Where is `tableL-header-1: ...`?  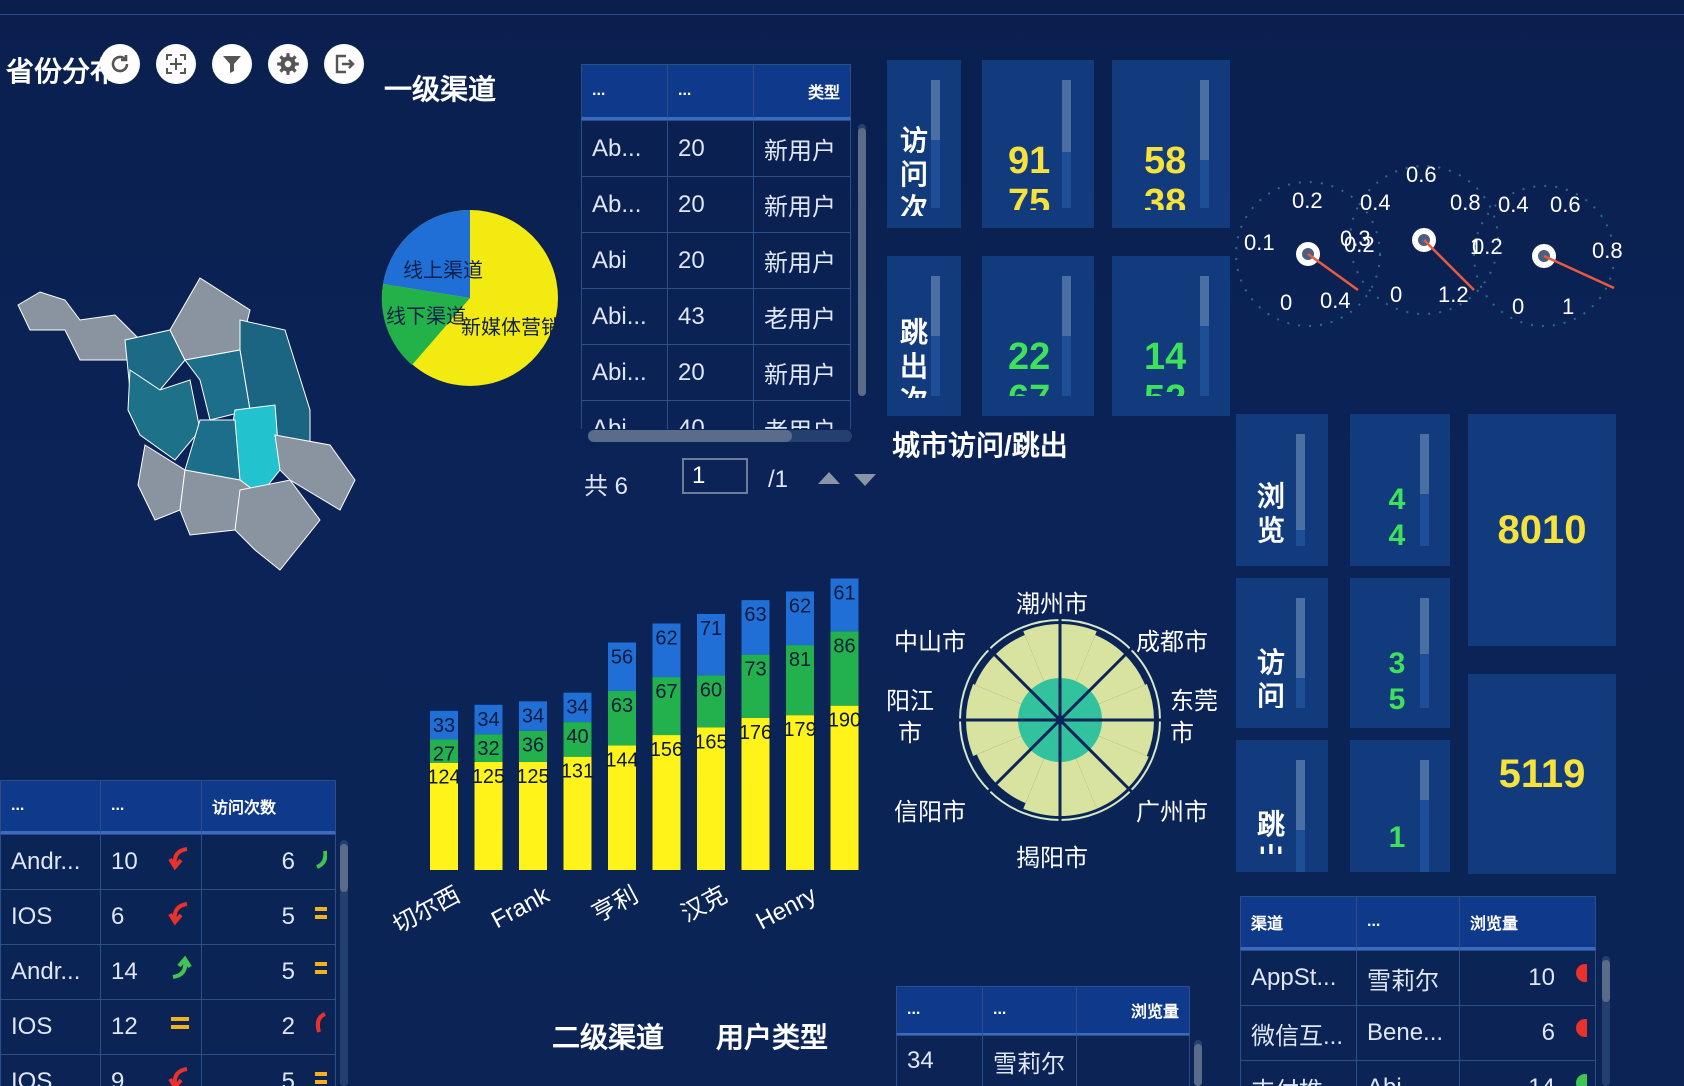
tableL-header-1: ... is located at coordinates (50, 807).